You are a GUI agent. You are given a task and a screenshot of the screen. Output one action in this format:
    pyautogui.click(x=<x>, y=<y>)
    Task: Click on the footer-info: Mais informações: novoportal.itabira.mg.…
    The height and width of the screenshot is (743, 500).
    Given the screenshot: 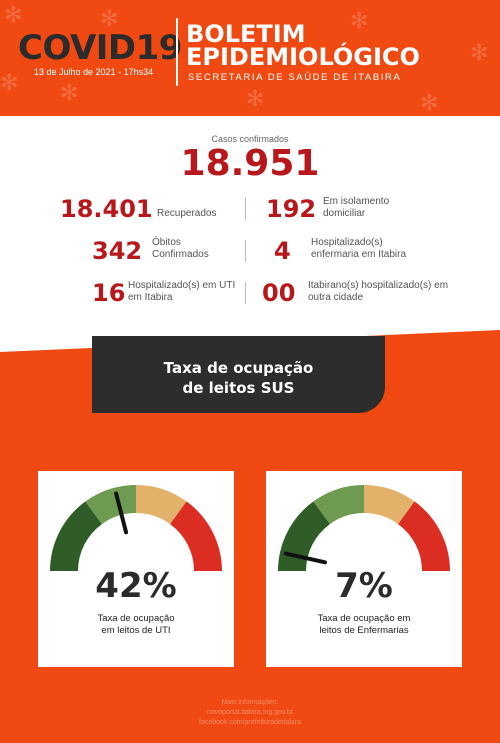 What is the action you would take?
    pyautogui.click(x=250, y=713)
    